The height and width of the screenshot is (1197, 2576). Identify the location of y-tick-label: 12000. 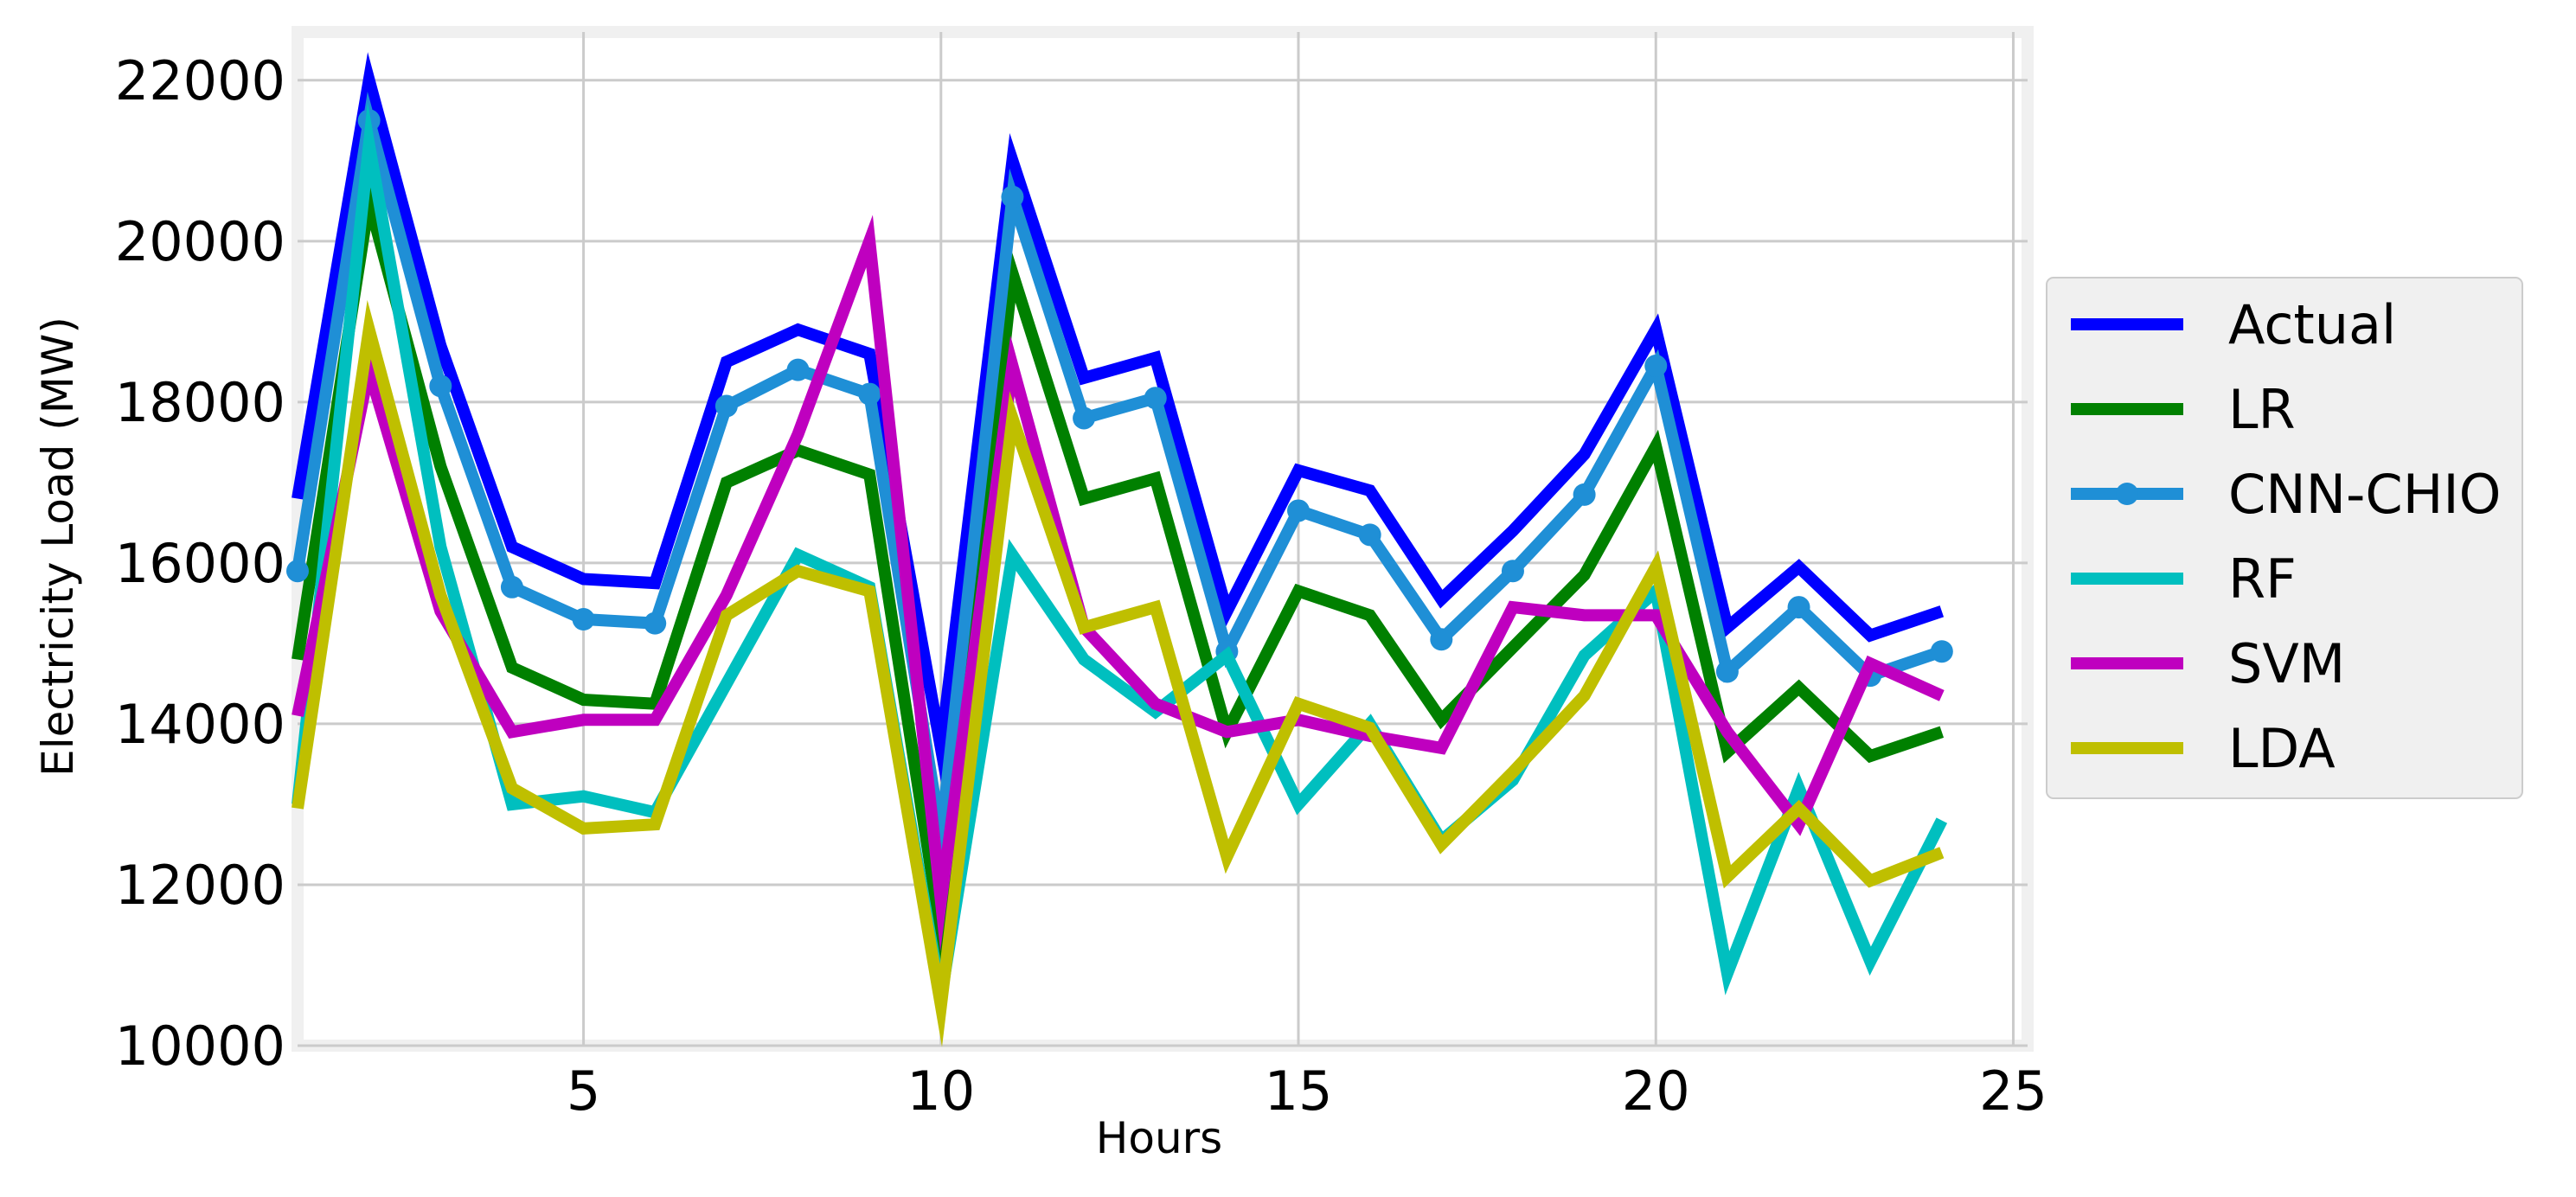
(200, 885).